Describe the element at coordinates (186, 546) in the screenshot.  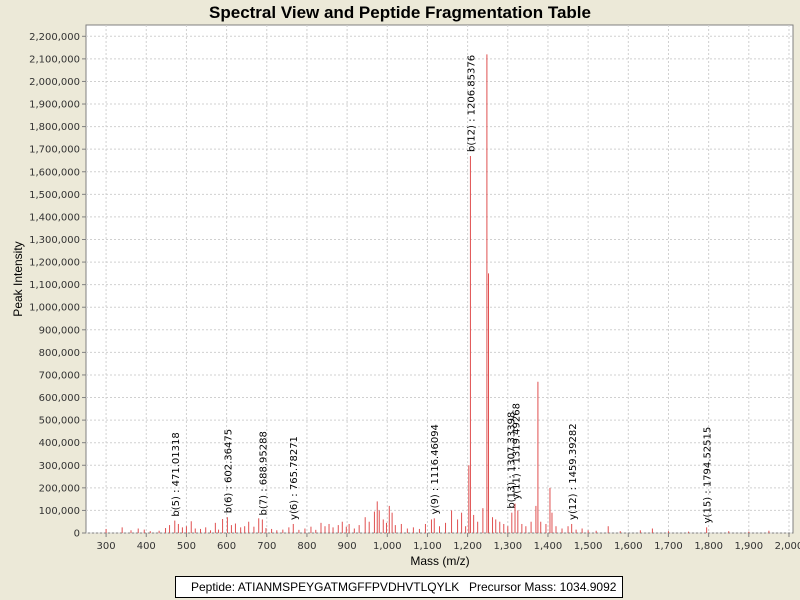
I see `x-tick-label: 500` at that location.